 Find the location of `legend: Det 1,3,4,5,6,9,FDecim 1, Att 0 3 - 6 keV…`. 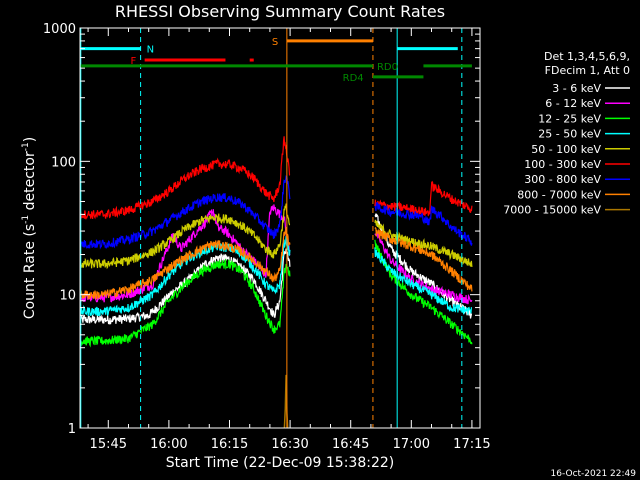

legend: Det 1,3,4,5,6,9,FDecim 1, Att 0 3 - 6 keV… is located at coordinates (566, 133).